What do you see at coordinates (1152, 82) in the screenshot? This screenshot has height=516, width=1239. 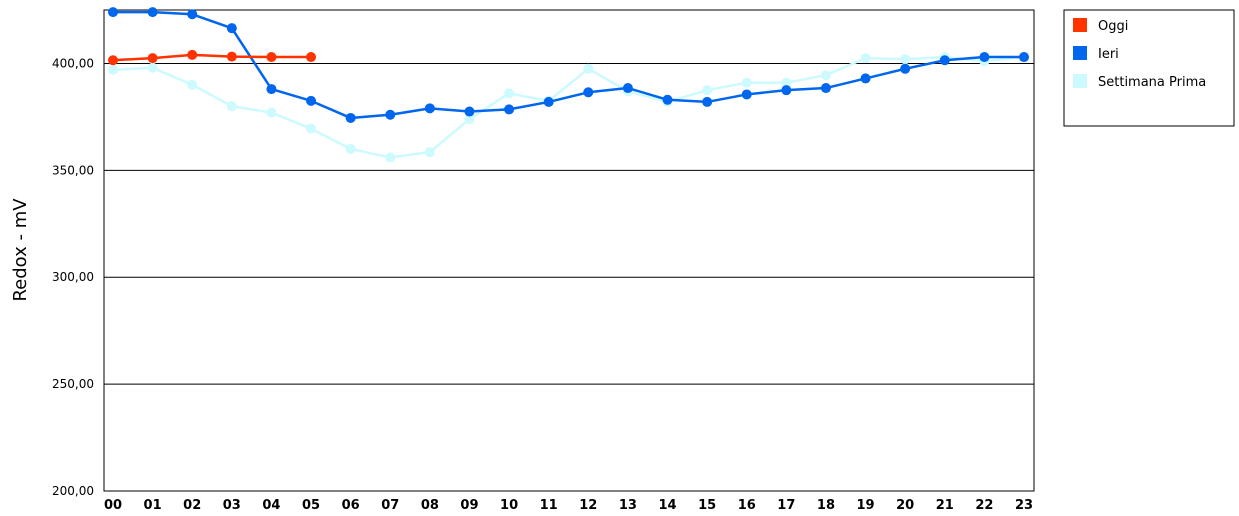 I see `legend-label: Settimana Prima` at bounding box center [1152, 82].